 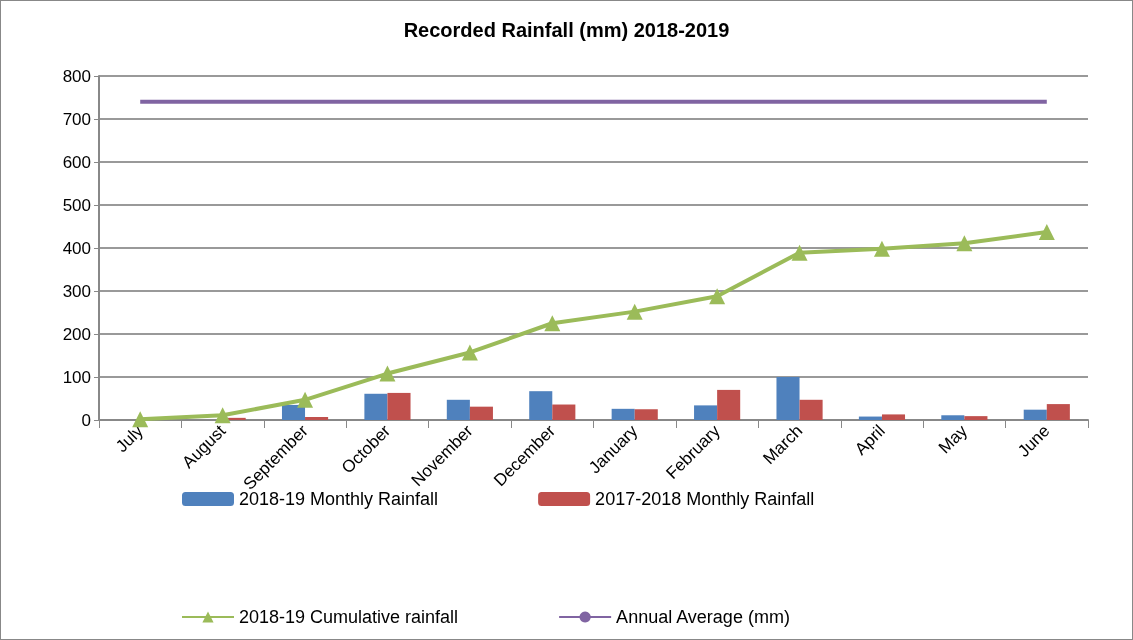 What do you see at coordinates (130, 438) in the screenshot?
I see `x-tick-label: July` at bounding box center [130, 438].